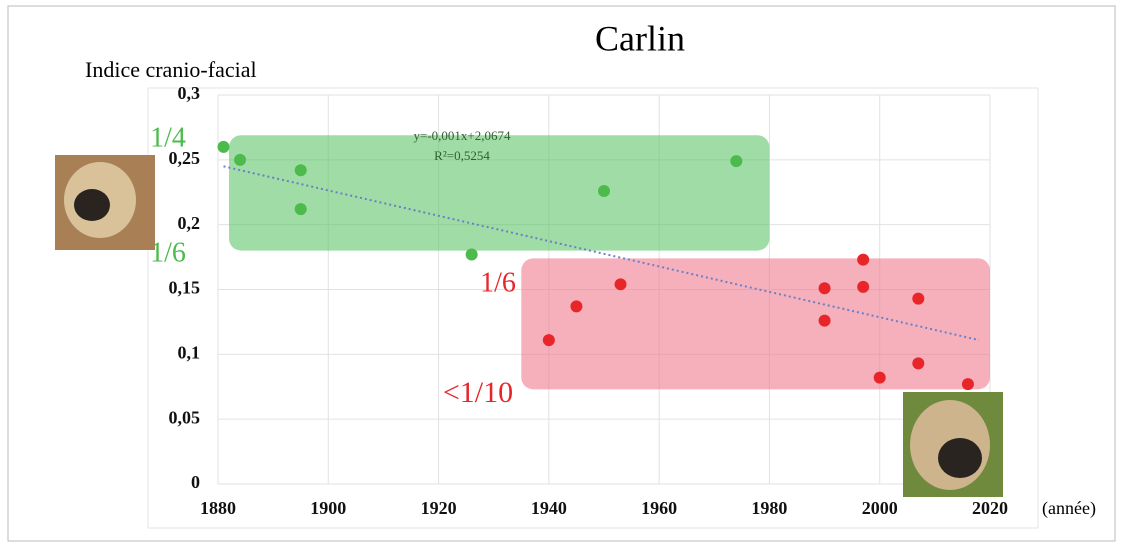 This screenshot has width=1123, height=547. Describe the element at coordinates (218, 508) in the screenshot. I see `x-tick-label: 1880` at that location.